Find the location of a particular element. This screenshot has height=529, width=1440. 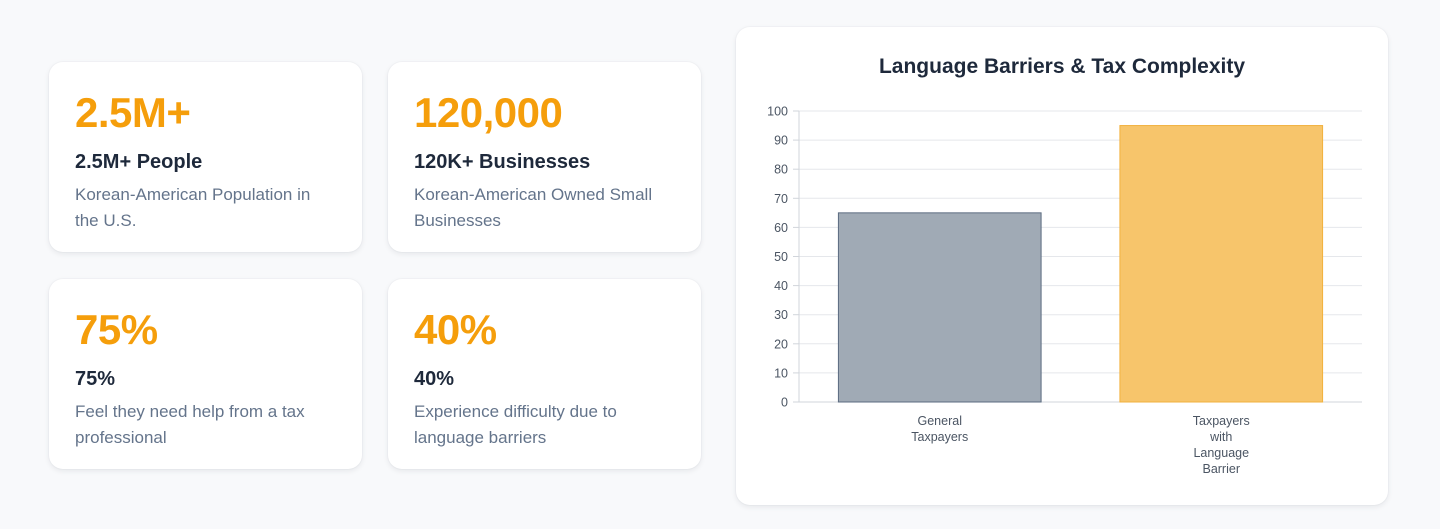

y-tick-label: 70 is located at coordinates (781, 199).